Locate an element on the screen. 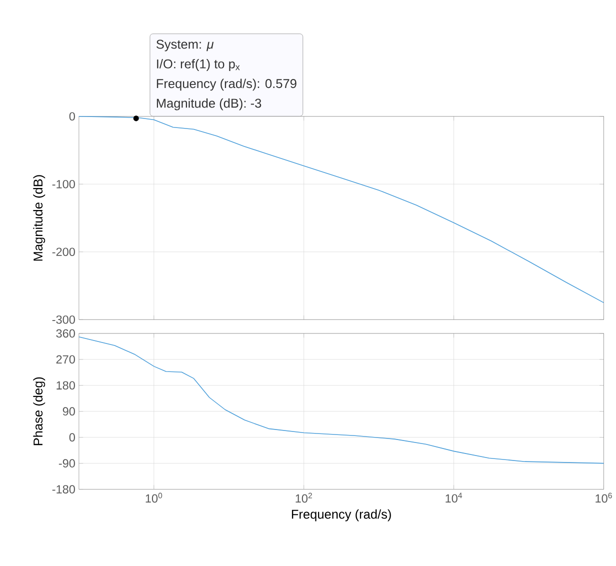 This screenshot has height=566, width=616. x-tick-label: 10$^{0}$ is located at coordinates (154, 497).